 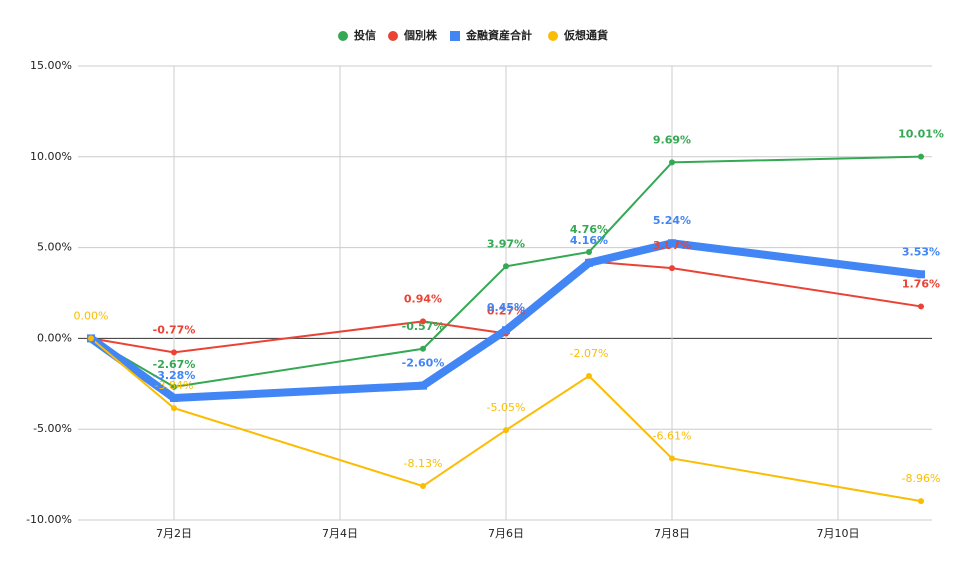 I want to click on data-label: -8.13%, so click(x=423, y=463).